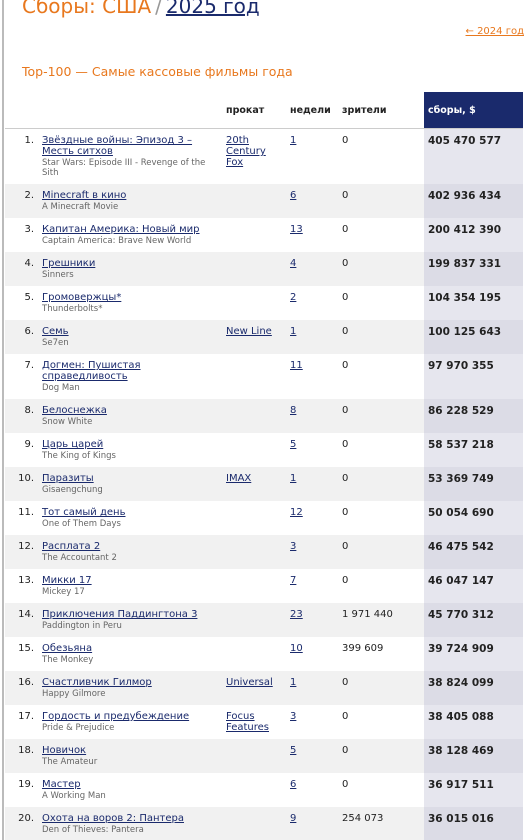  I want to click on weeks-link: 9, so click(293, 818).